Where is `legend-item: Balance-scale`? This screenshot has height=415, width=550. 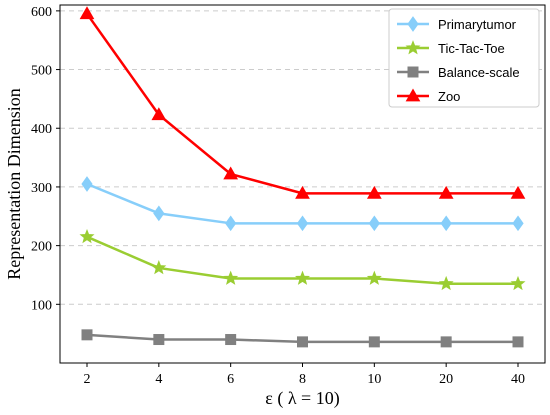
legend-item: Balance-scale is located at coordinates (458, 72).